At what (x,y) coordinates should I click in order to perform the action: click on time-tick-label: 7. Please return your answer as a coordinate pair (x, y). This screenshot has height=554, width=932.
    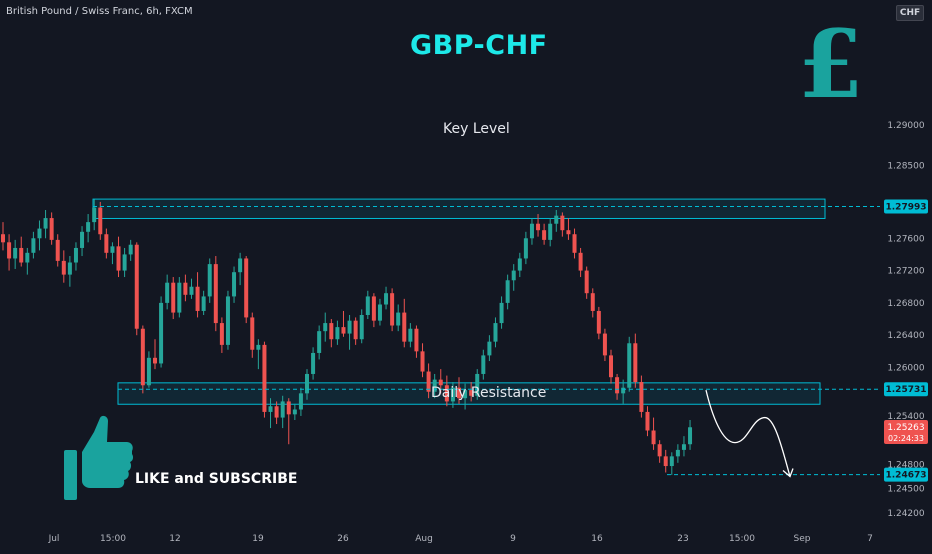
    Looking at the image, I should click on (870, 539).